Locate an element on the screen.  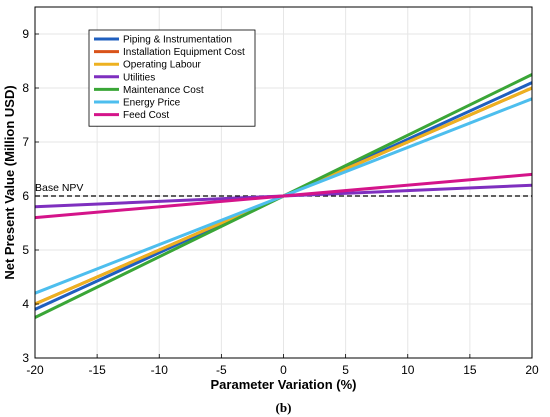
base-npv-label: Base NPV is located at coordinates (59, 188).